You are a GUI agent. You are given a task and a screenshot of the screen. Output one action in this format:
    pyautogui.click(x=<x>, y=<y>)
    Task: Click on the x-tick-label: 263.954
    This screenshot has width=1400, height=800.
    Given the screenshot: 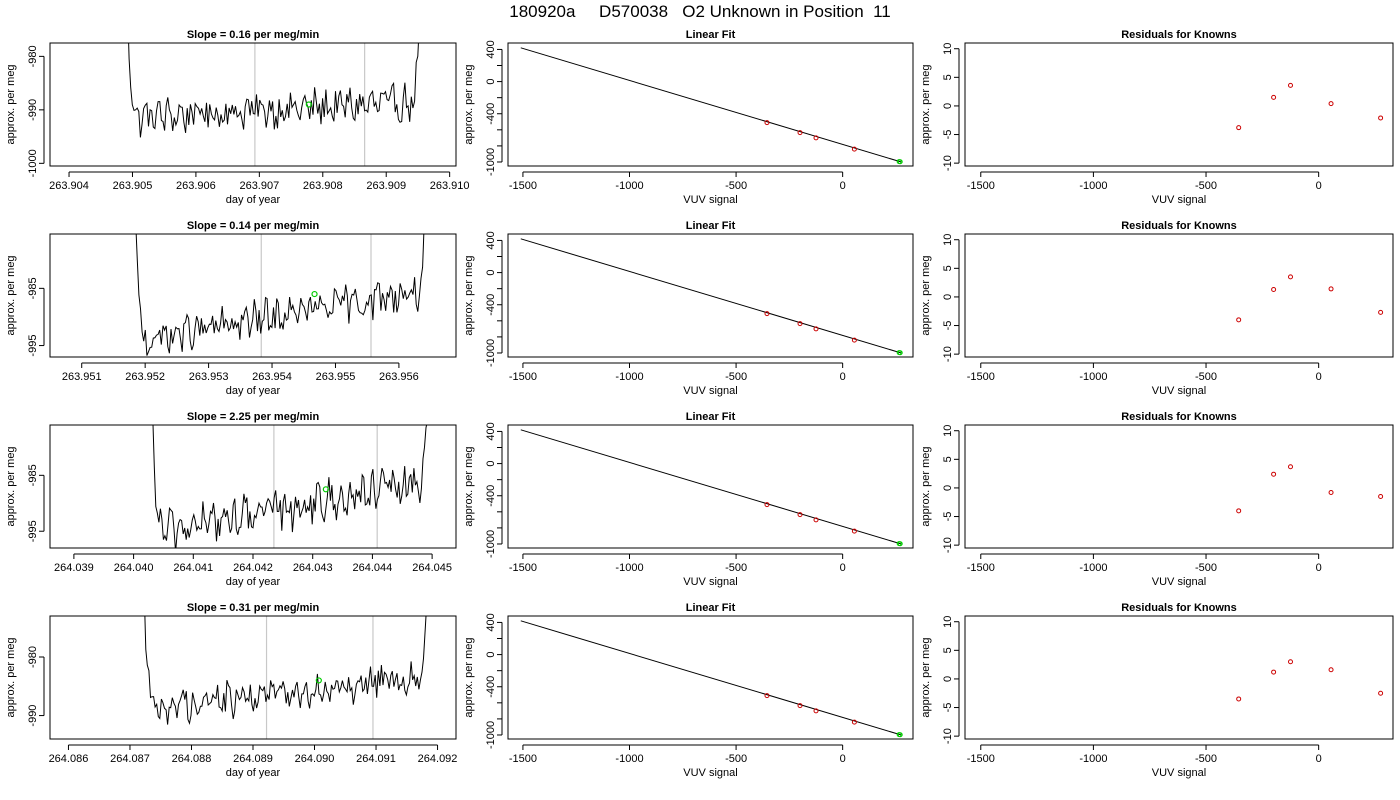 What is the action you would take?
    pyautogui.click(x=272, y=377)
    